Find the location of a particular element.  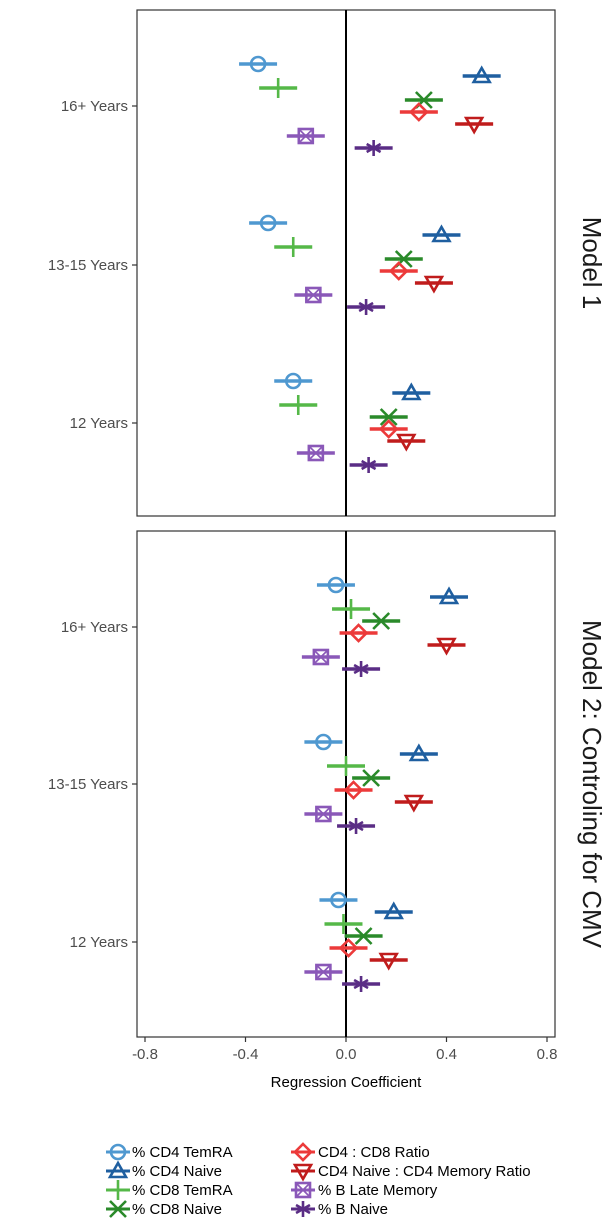

legend-item-cd4-cd8-ratio: CD4 : CD8 Ratio is located at coordinates (360, 1152).